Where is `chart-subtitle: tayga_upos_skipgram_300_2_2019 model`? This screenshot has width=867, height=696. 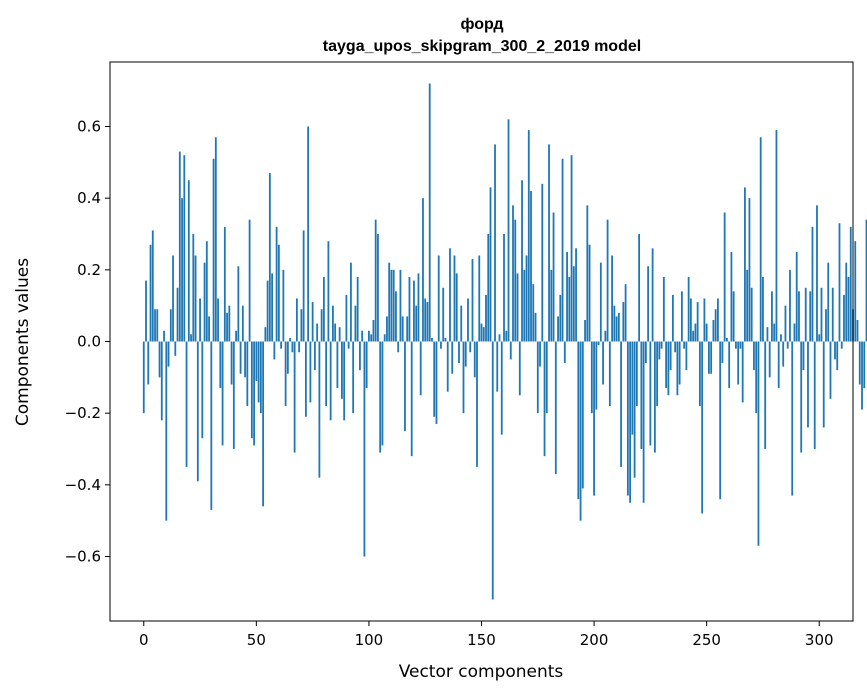
chart-subtitle: tayga_upos_skipgram_300_2_2019 model is located at coordinates (482, 46).